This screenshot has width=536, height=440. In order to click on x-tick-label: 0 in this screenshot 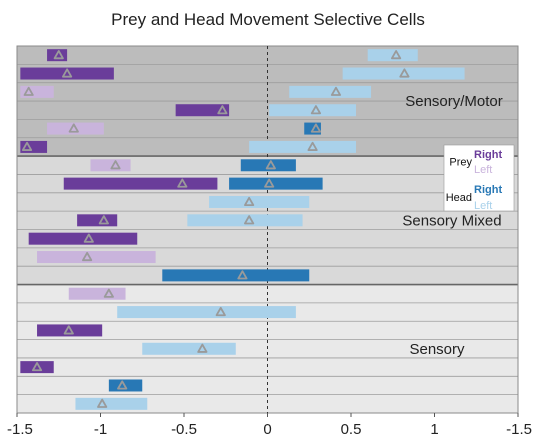, I will do `click(267, 429)`.